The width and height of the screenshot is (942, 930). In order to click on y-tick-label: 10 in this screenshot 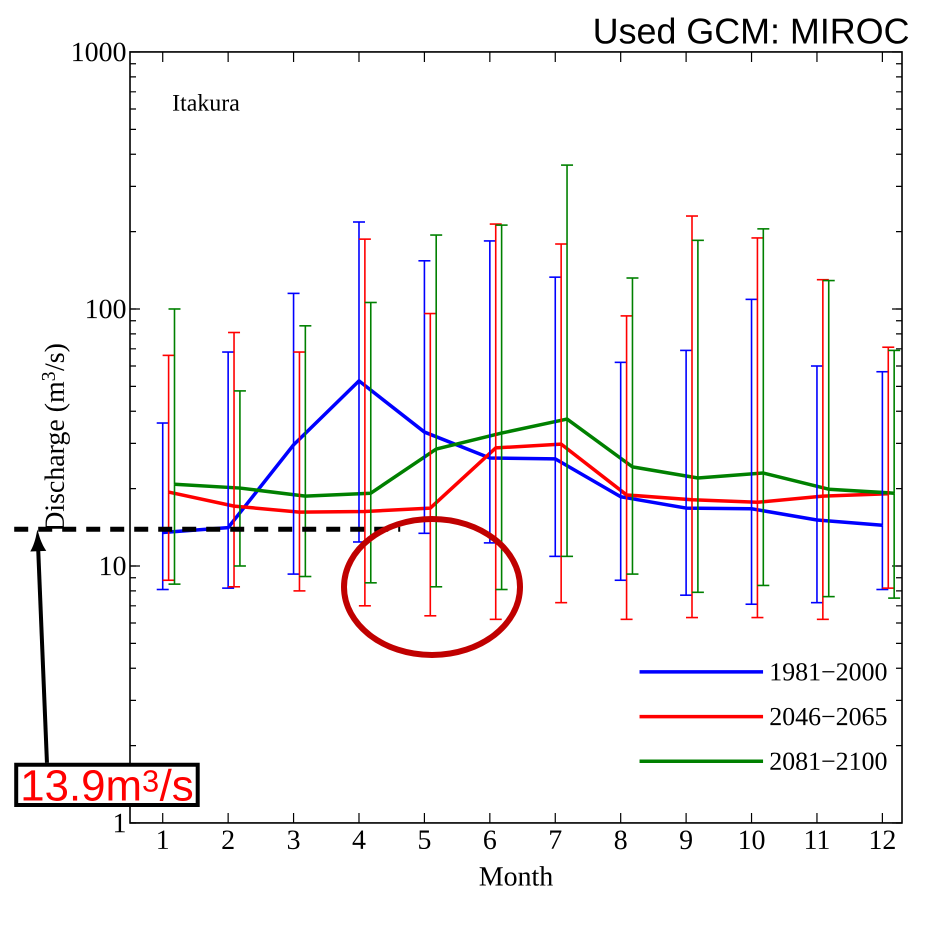, I will do `click(113, 566)`.